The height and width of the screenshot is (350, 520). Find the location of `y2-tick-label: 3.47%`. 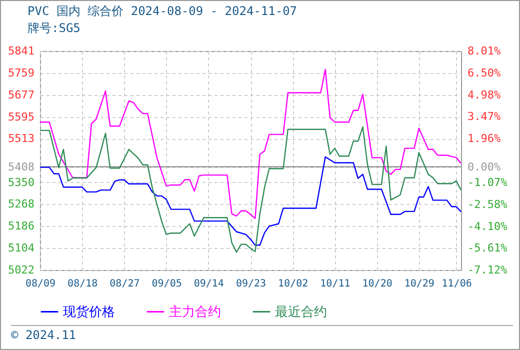

y2-tick-label: 3.47% is located at coordinates (484, 117).